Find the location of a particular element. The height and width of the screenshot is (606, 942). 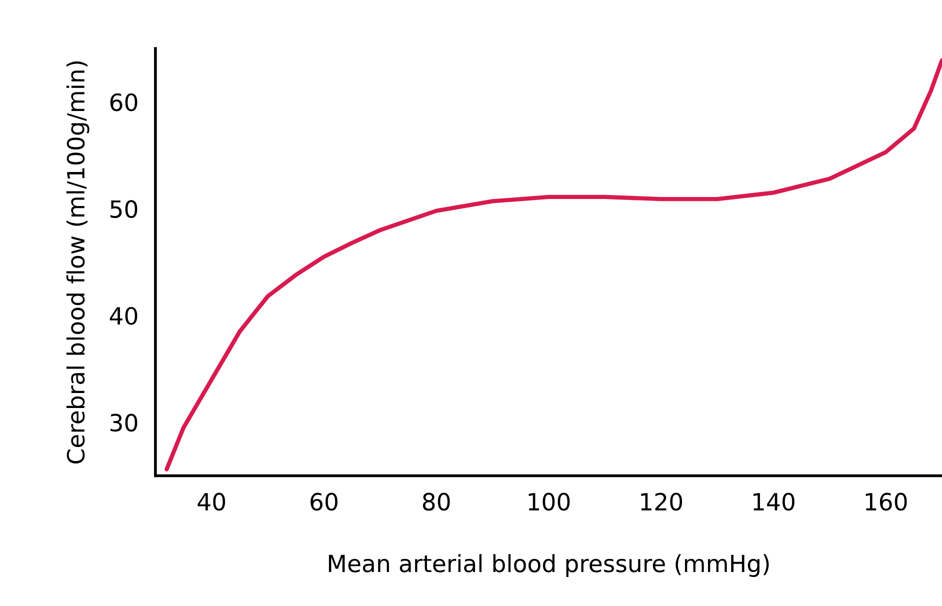

x-tick-label: 160 is located at coordinates (886, 501).